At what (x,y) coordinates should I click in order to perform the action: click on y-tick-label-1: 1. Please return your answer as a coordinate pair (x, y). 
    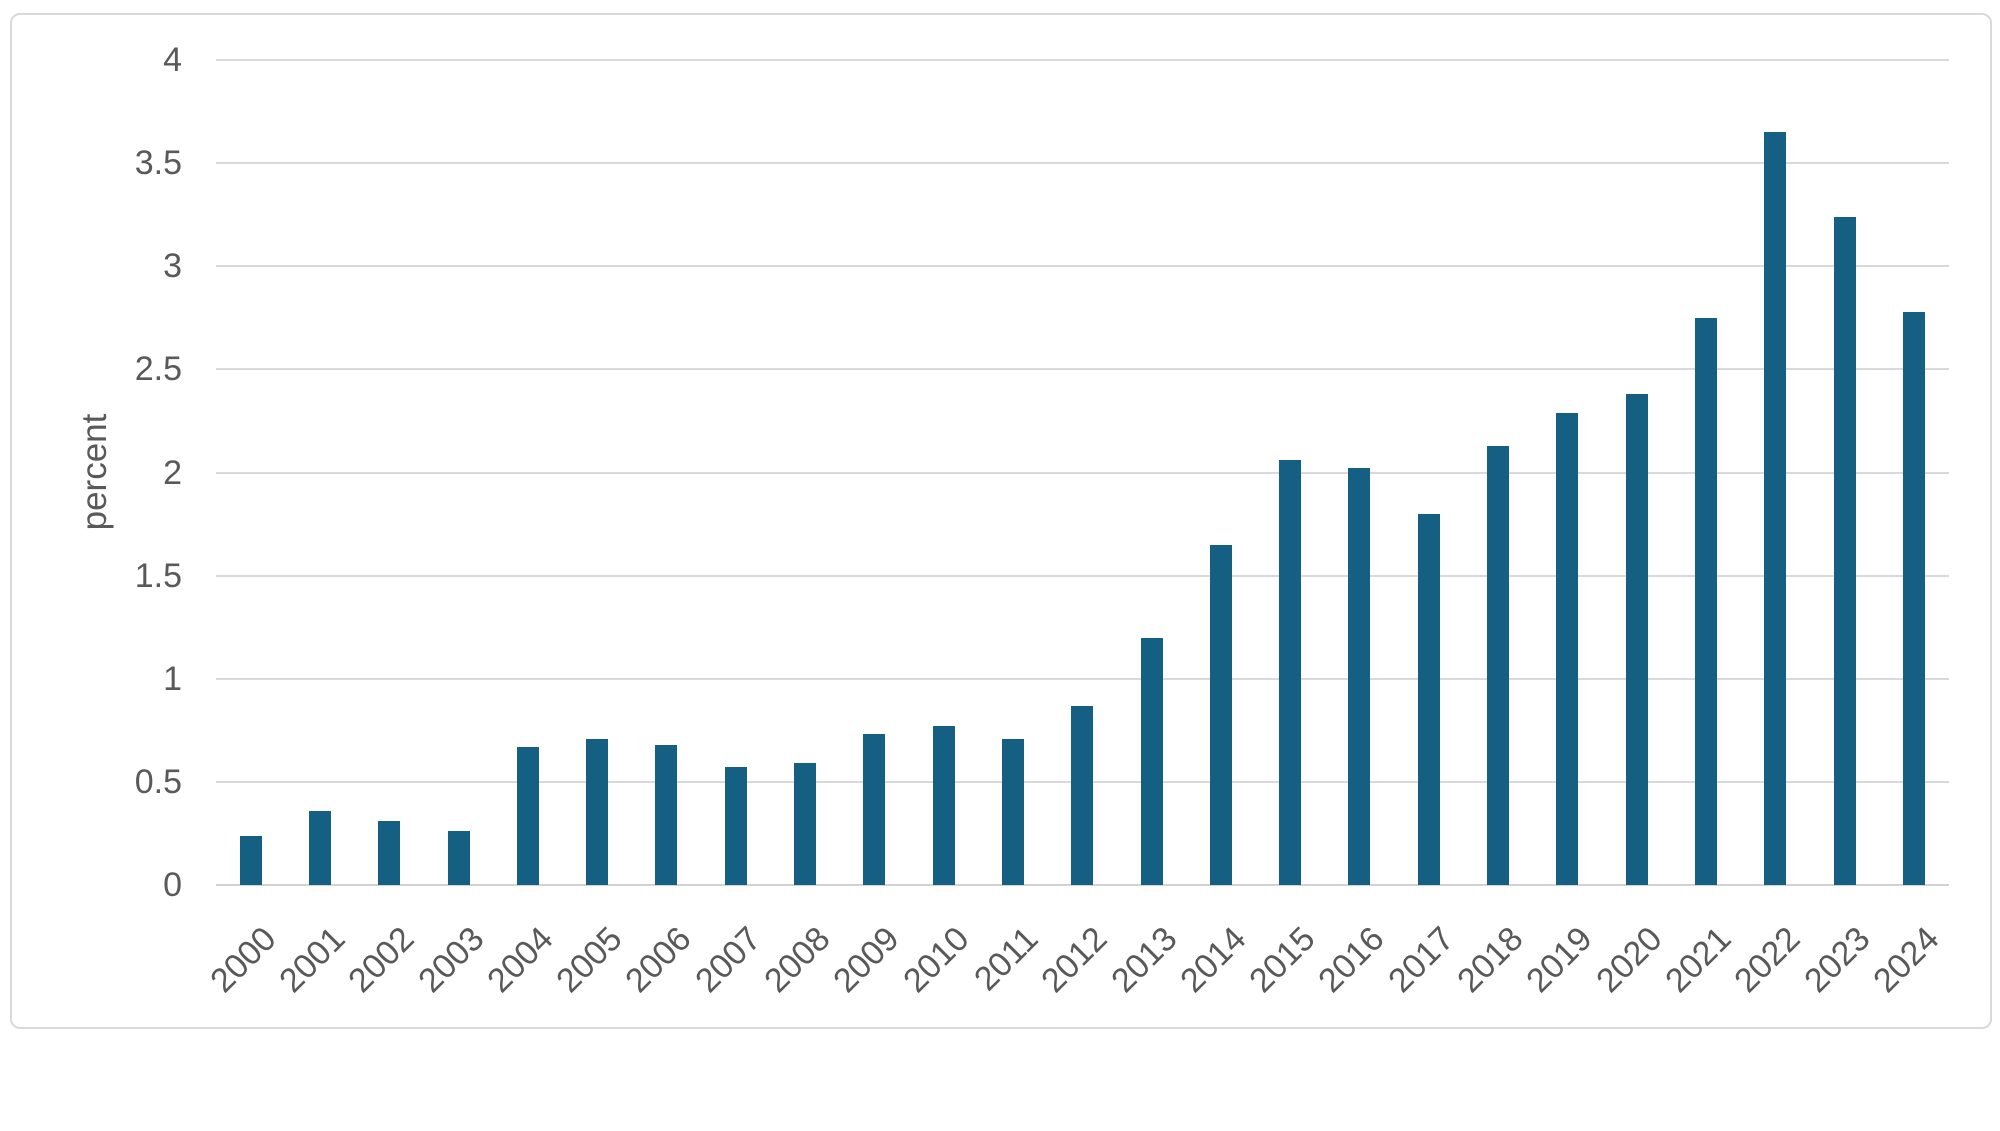
    Looking at the image, I should click on (172, 678).